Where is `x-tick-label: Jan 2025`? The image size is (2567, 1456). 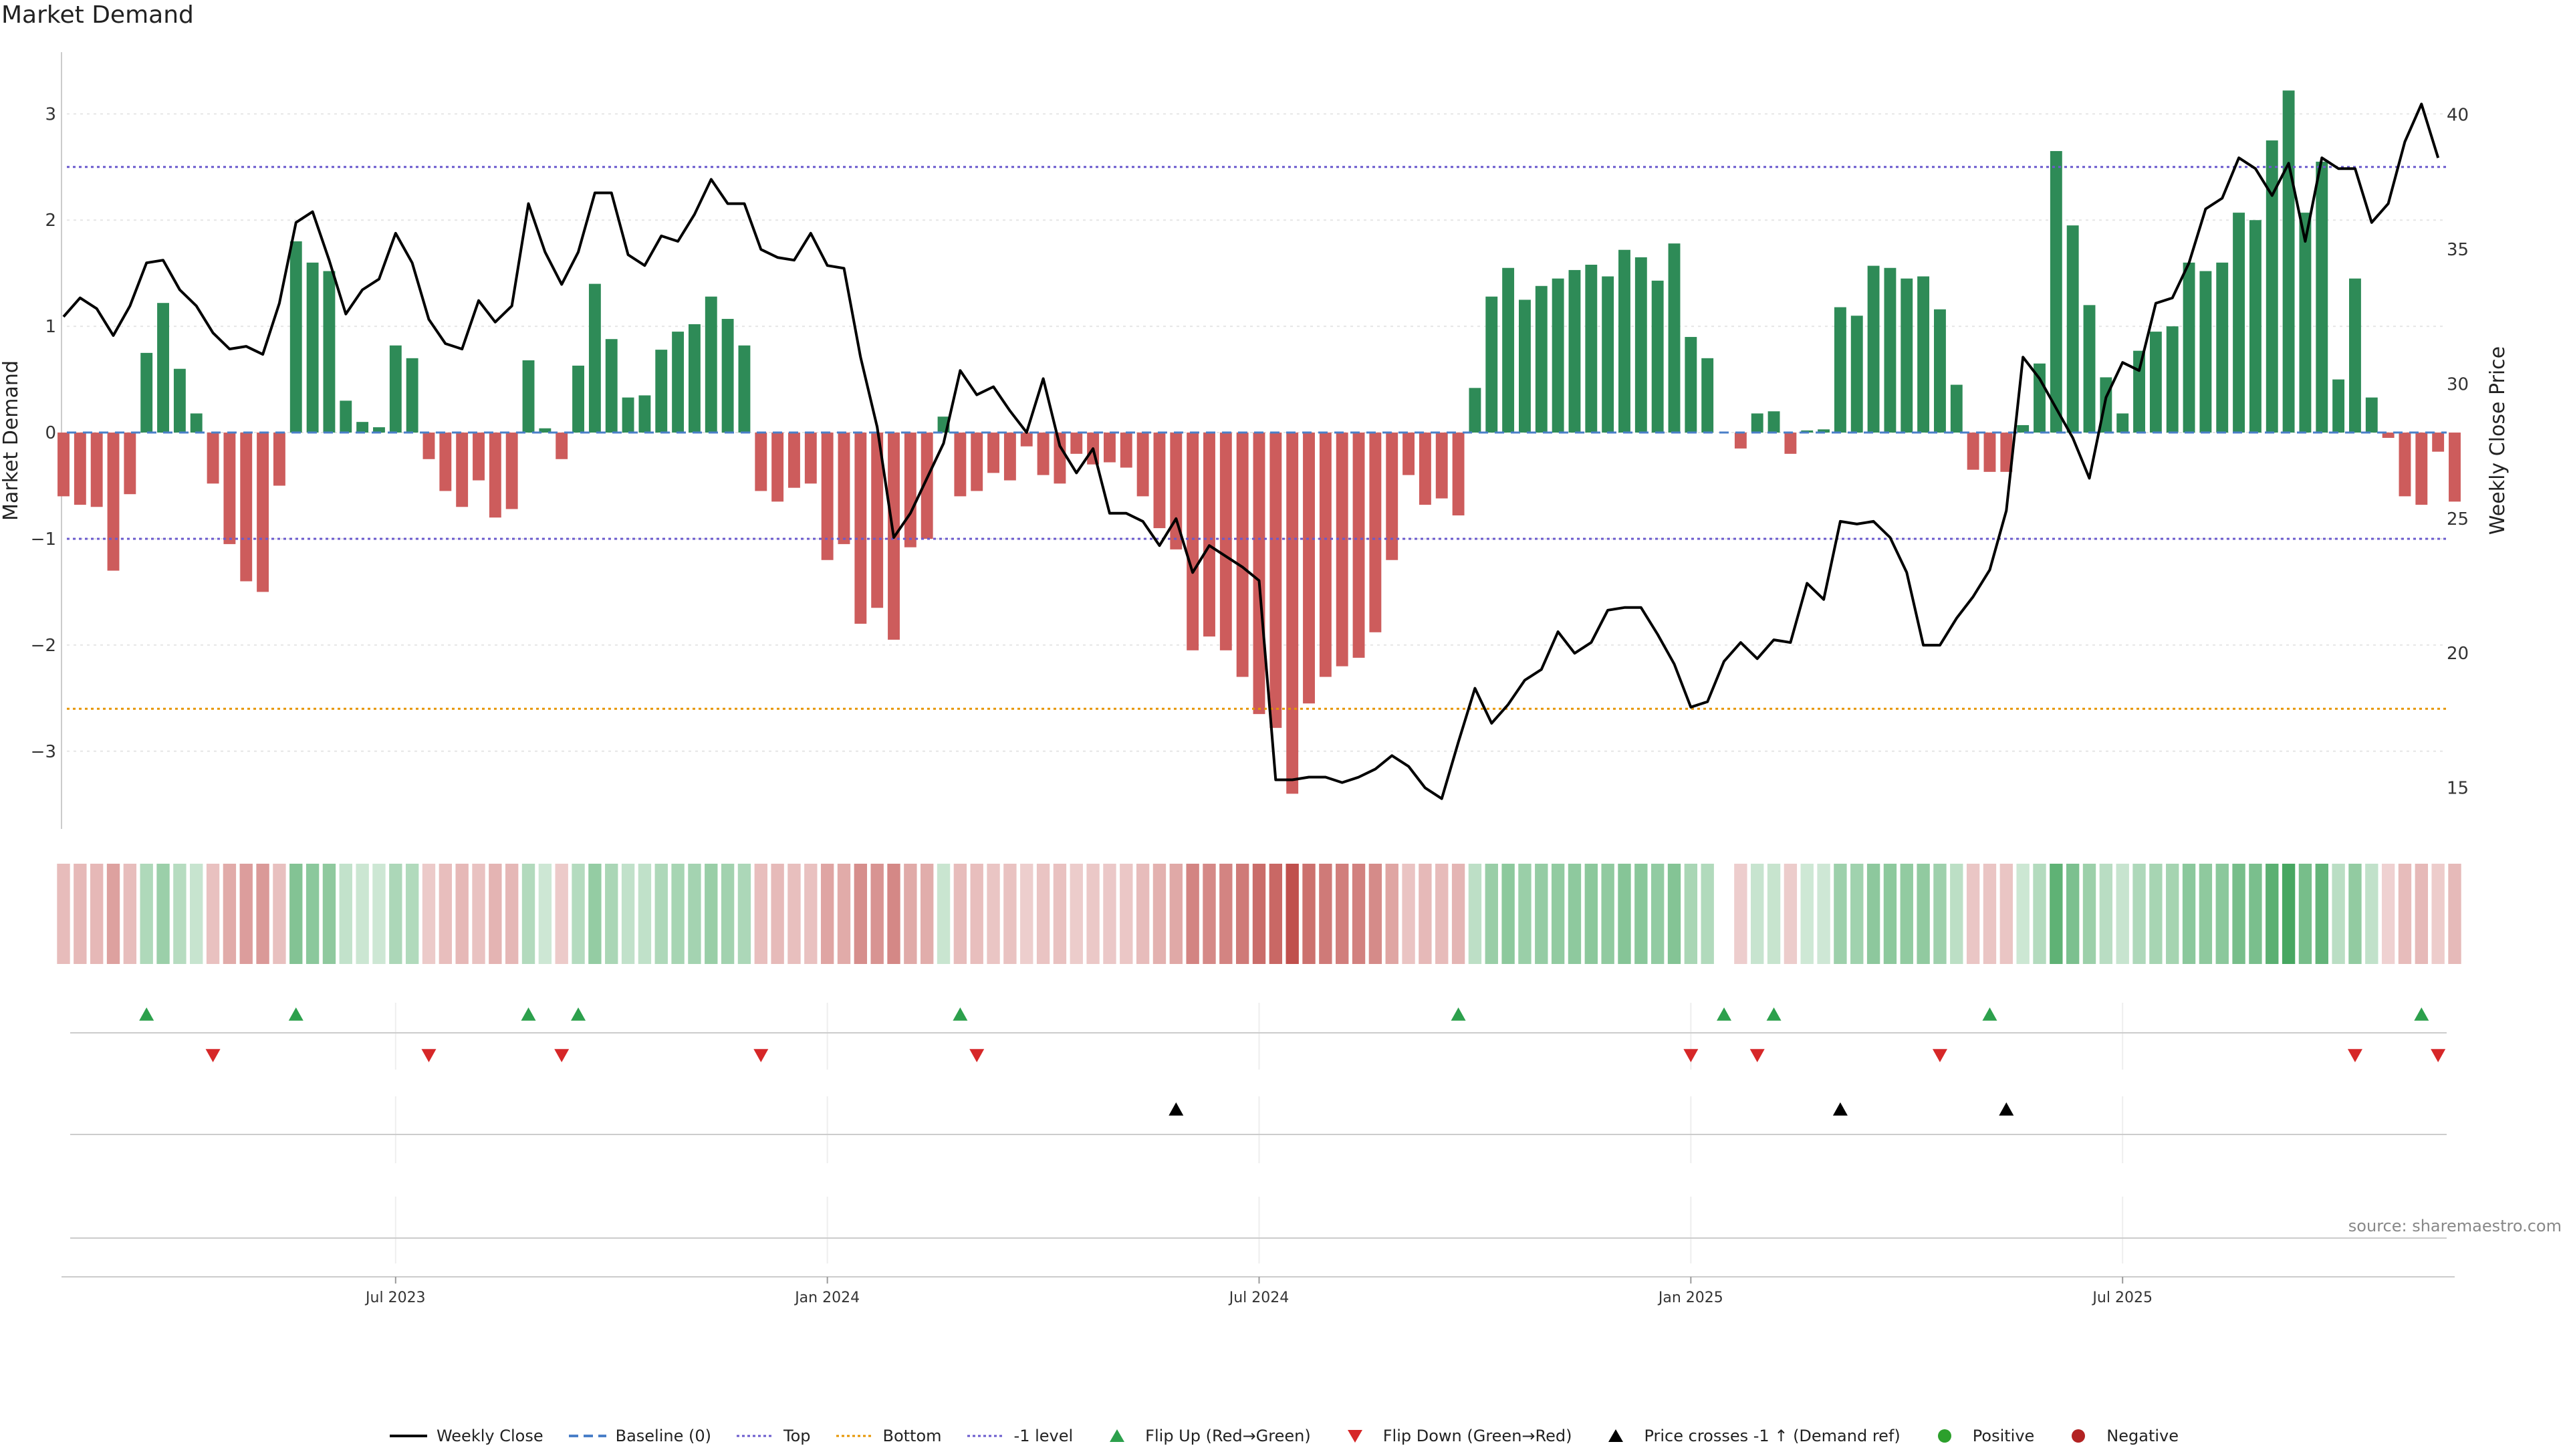 x-tick-label: Jan 2025 is located at coordinates (1690, 1298).